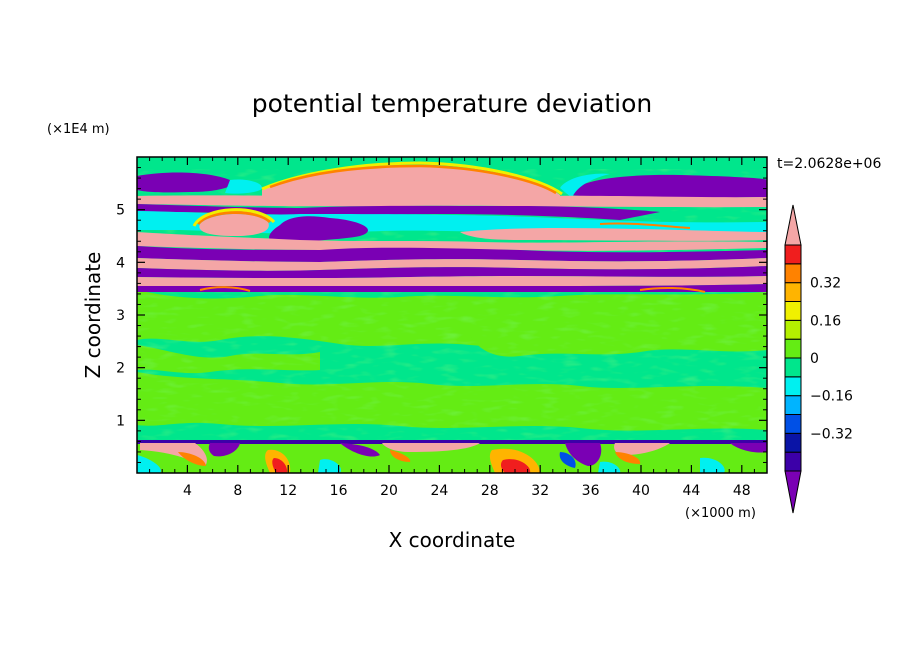 The image size is (904, 654). I want to click on x-tick-label: 4, so click(187, 491).